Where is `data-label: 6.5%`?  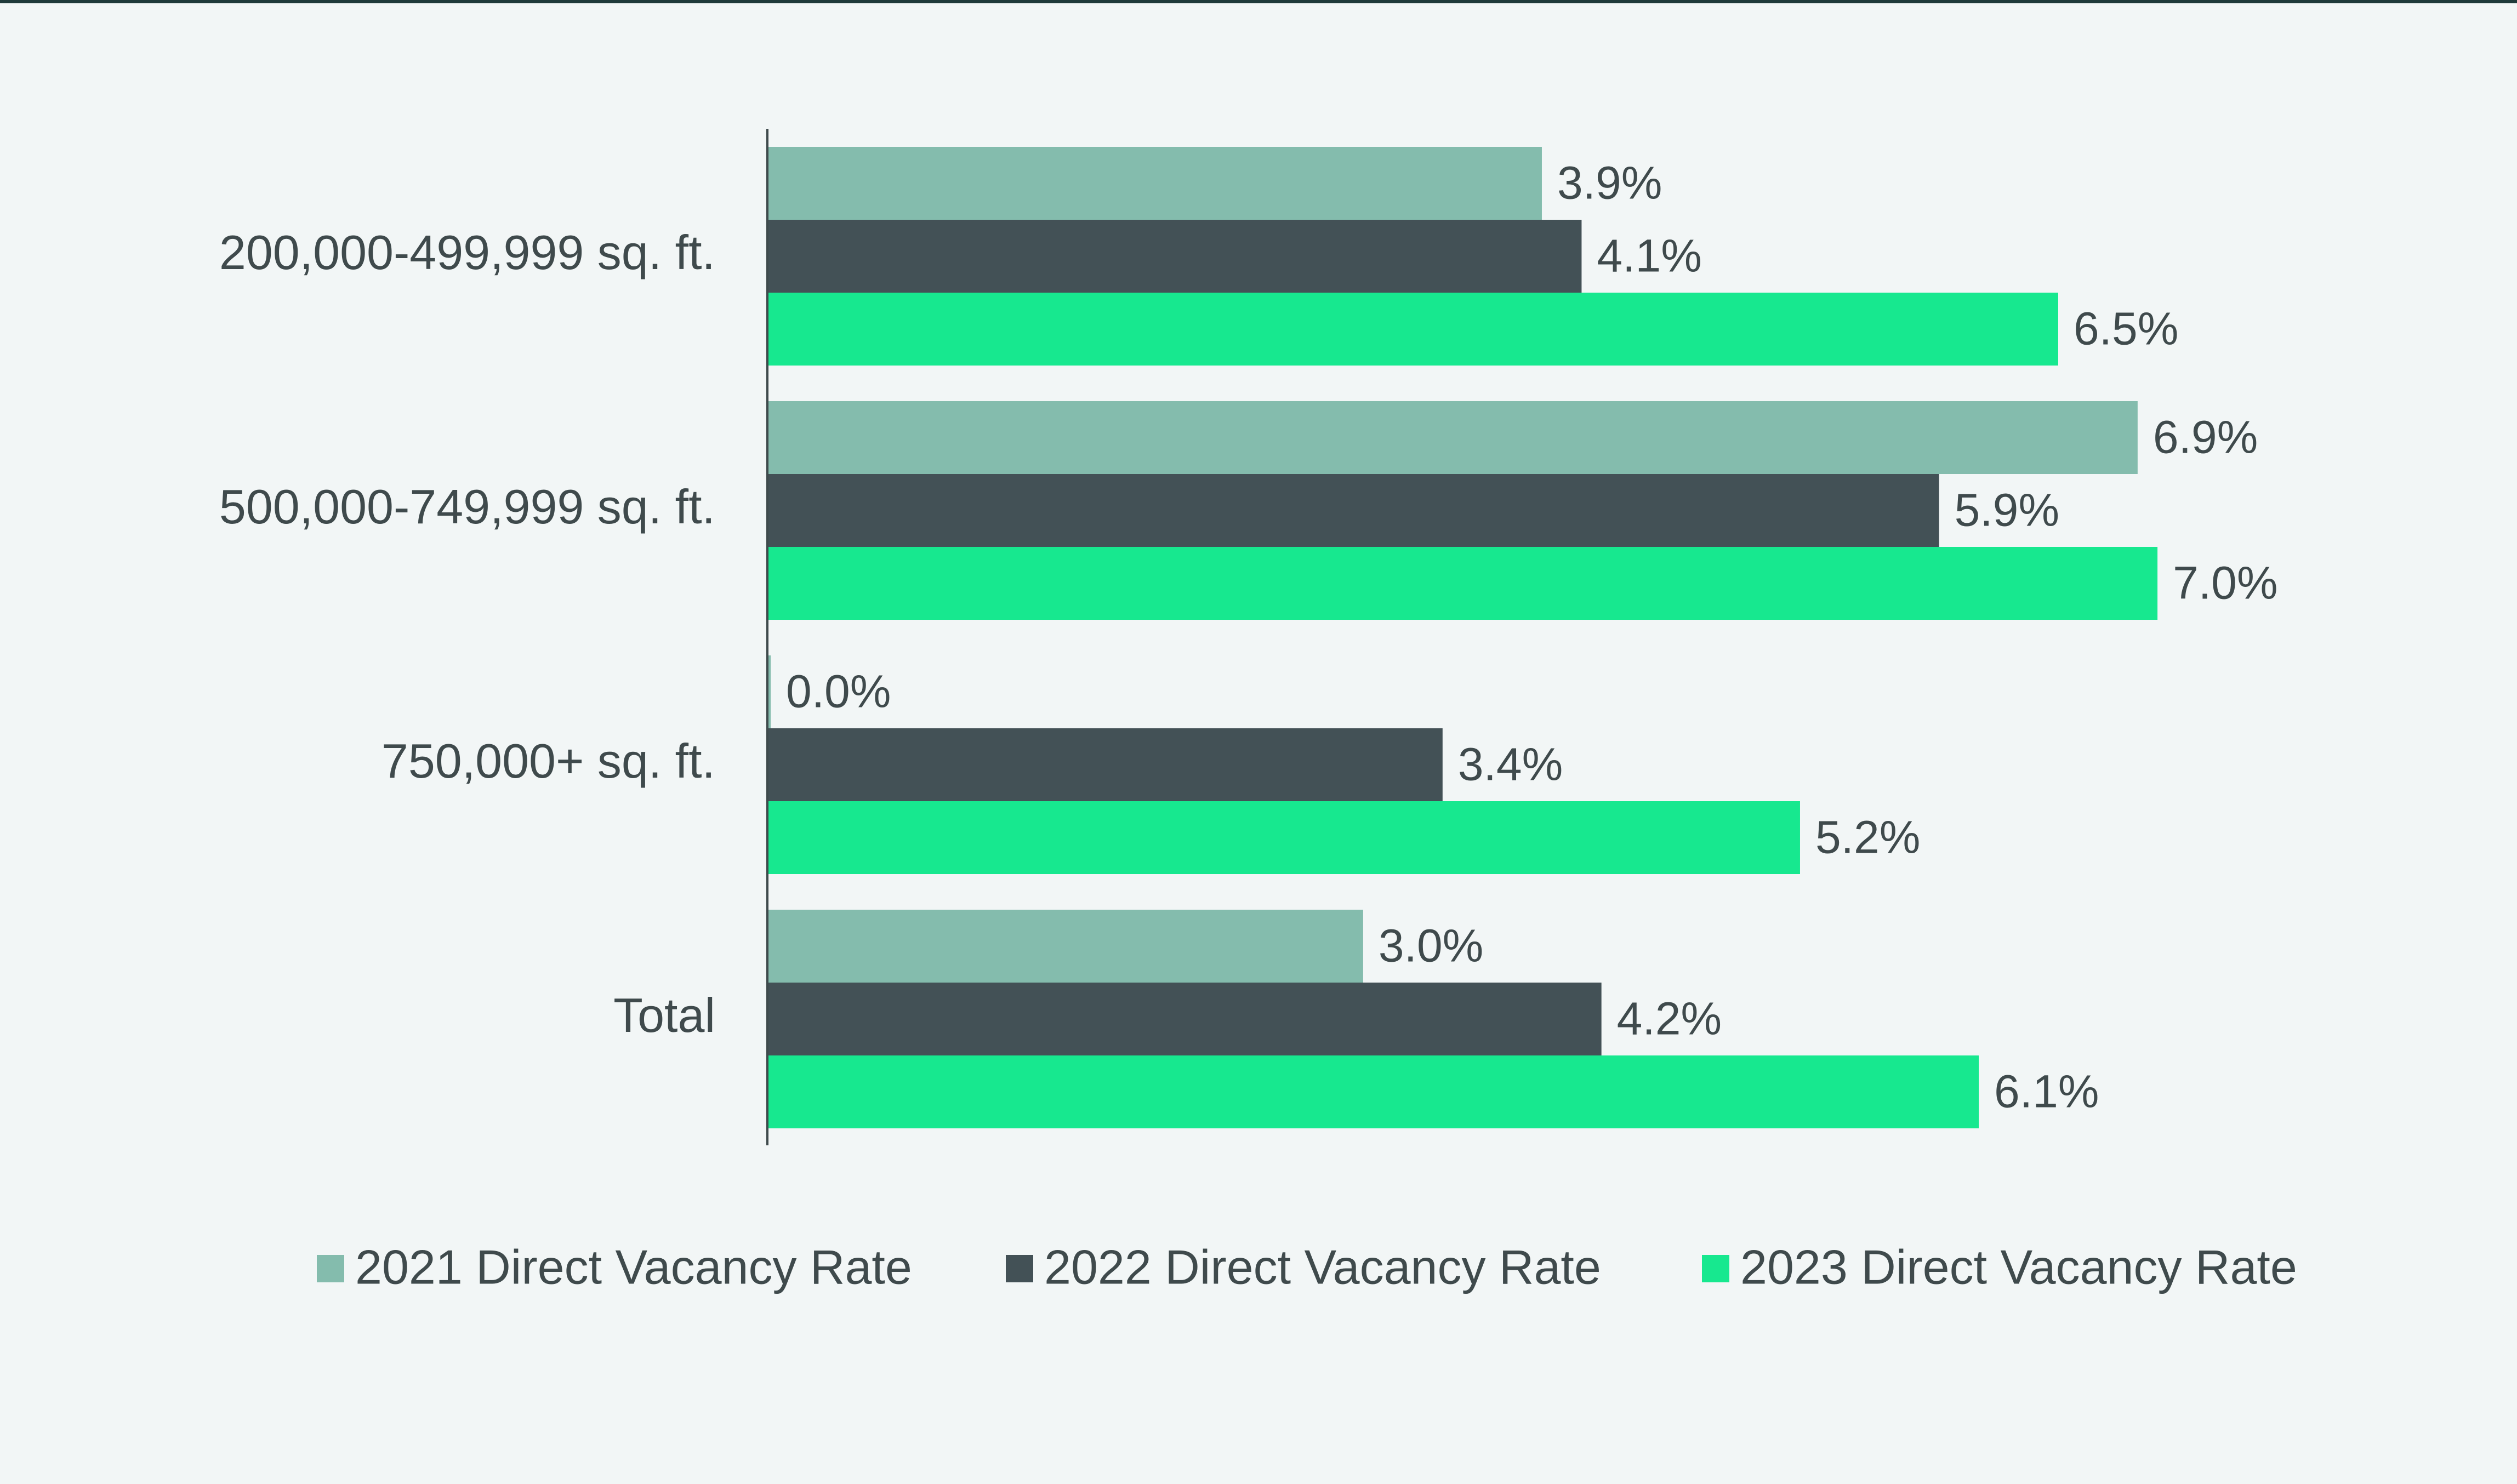 data-label: 6.5% is located at coordinates (2126, 329).